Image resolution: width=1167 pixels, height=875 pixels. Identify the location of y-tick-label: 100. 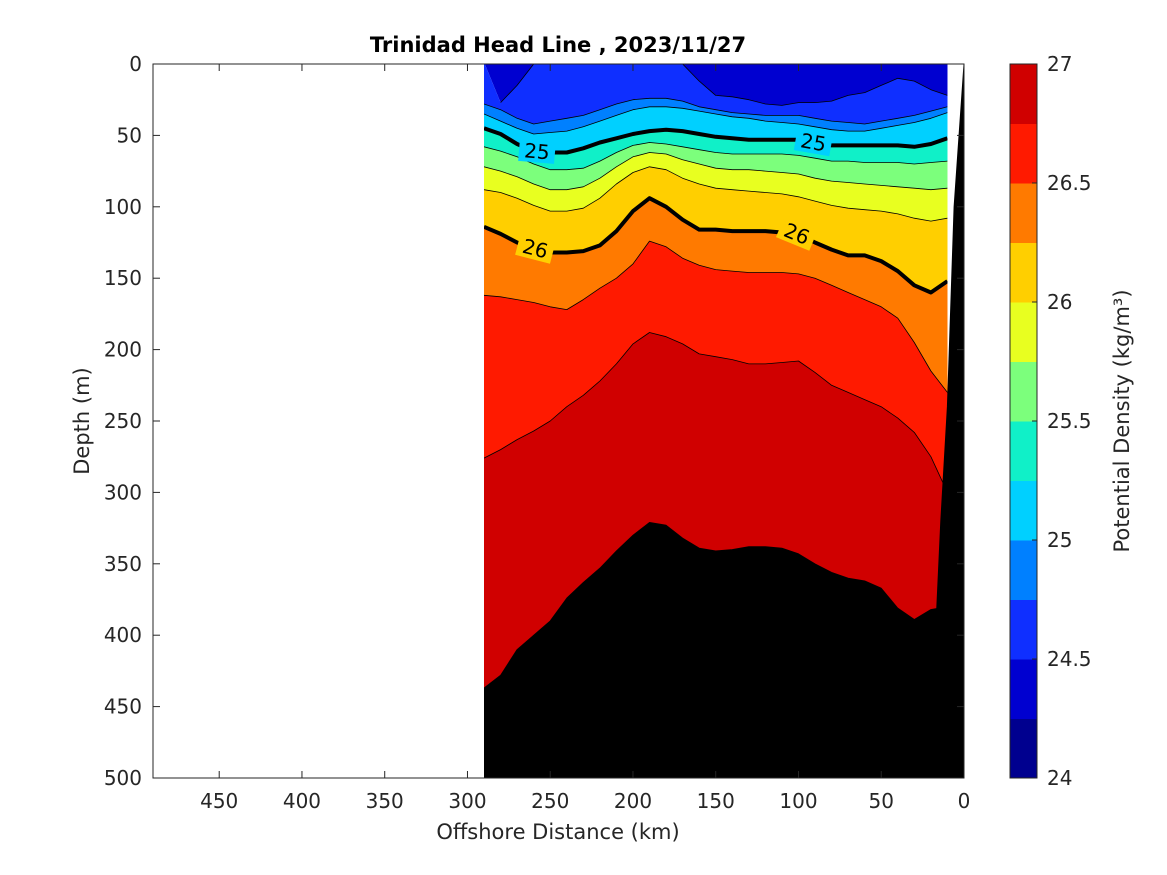
(123, 207).